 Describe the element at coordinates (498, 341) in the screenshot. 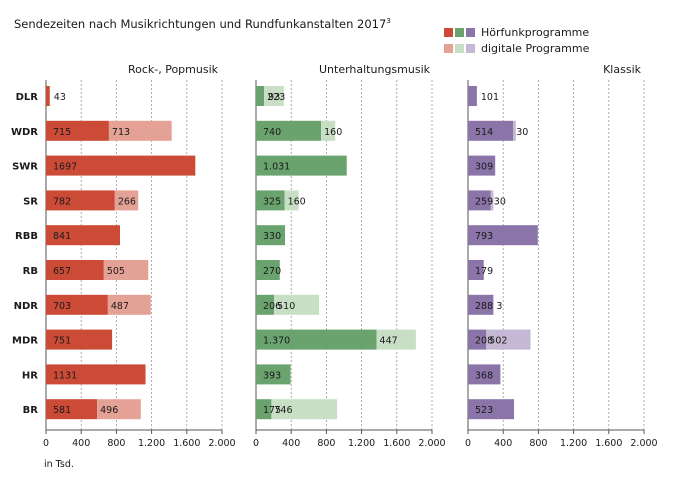

I see `value-label-digital: 502` at that location.